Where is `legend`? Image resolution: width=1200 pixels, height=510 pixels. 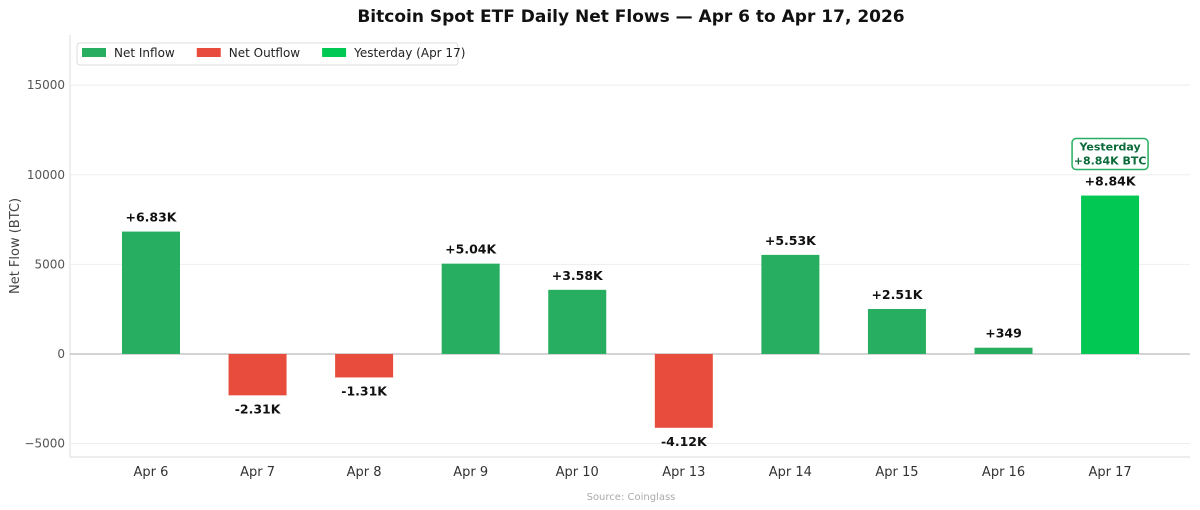
legend is located at coordinates (267, 54).